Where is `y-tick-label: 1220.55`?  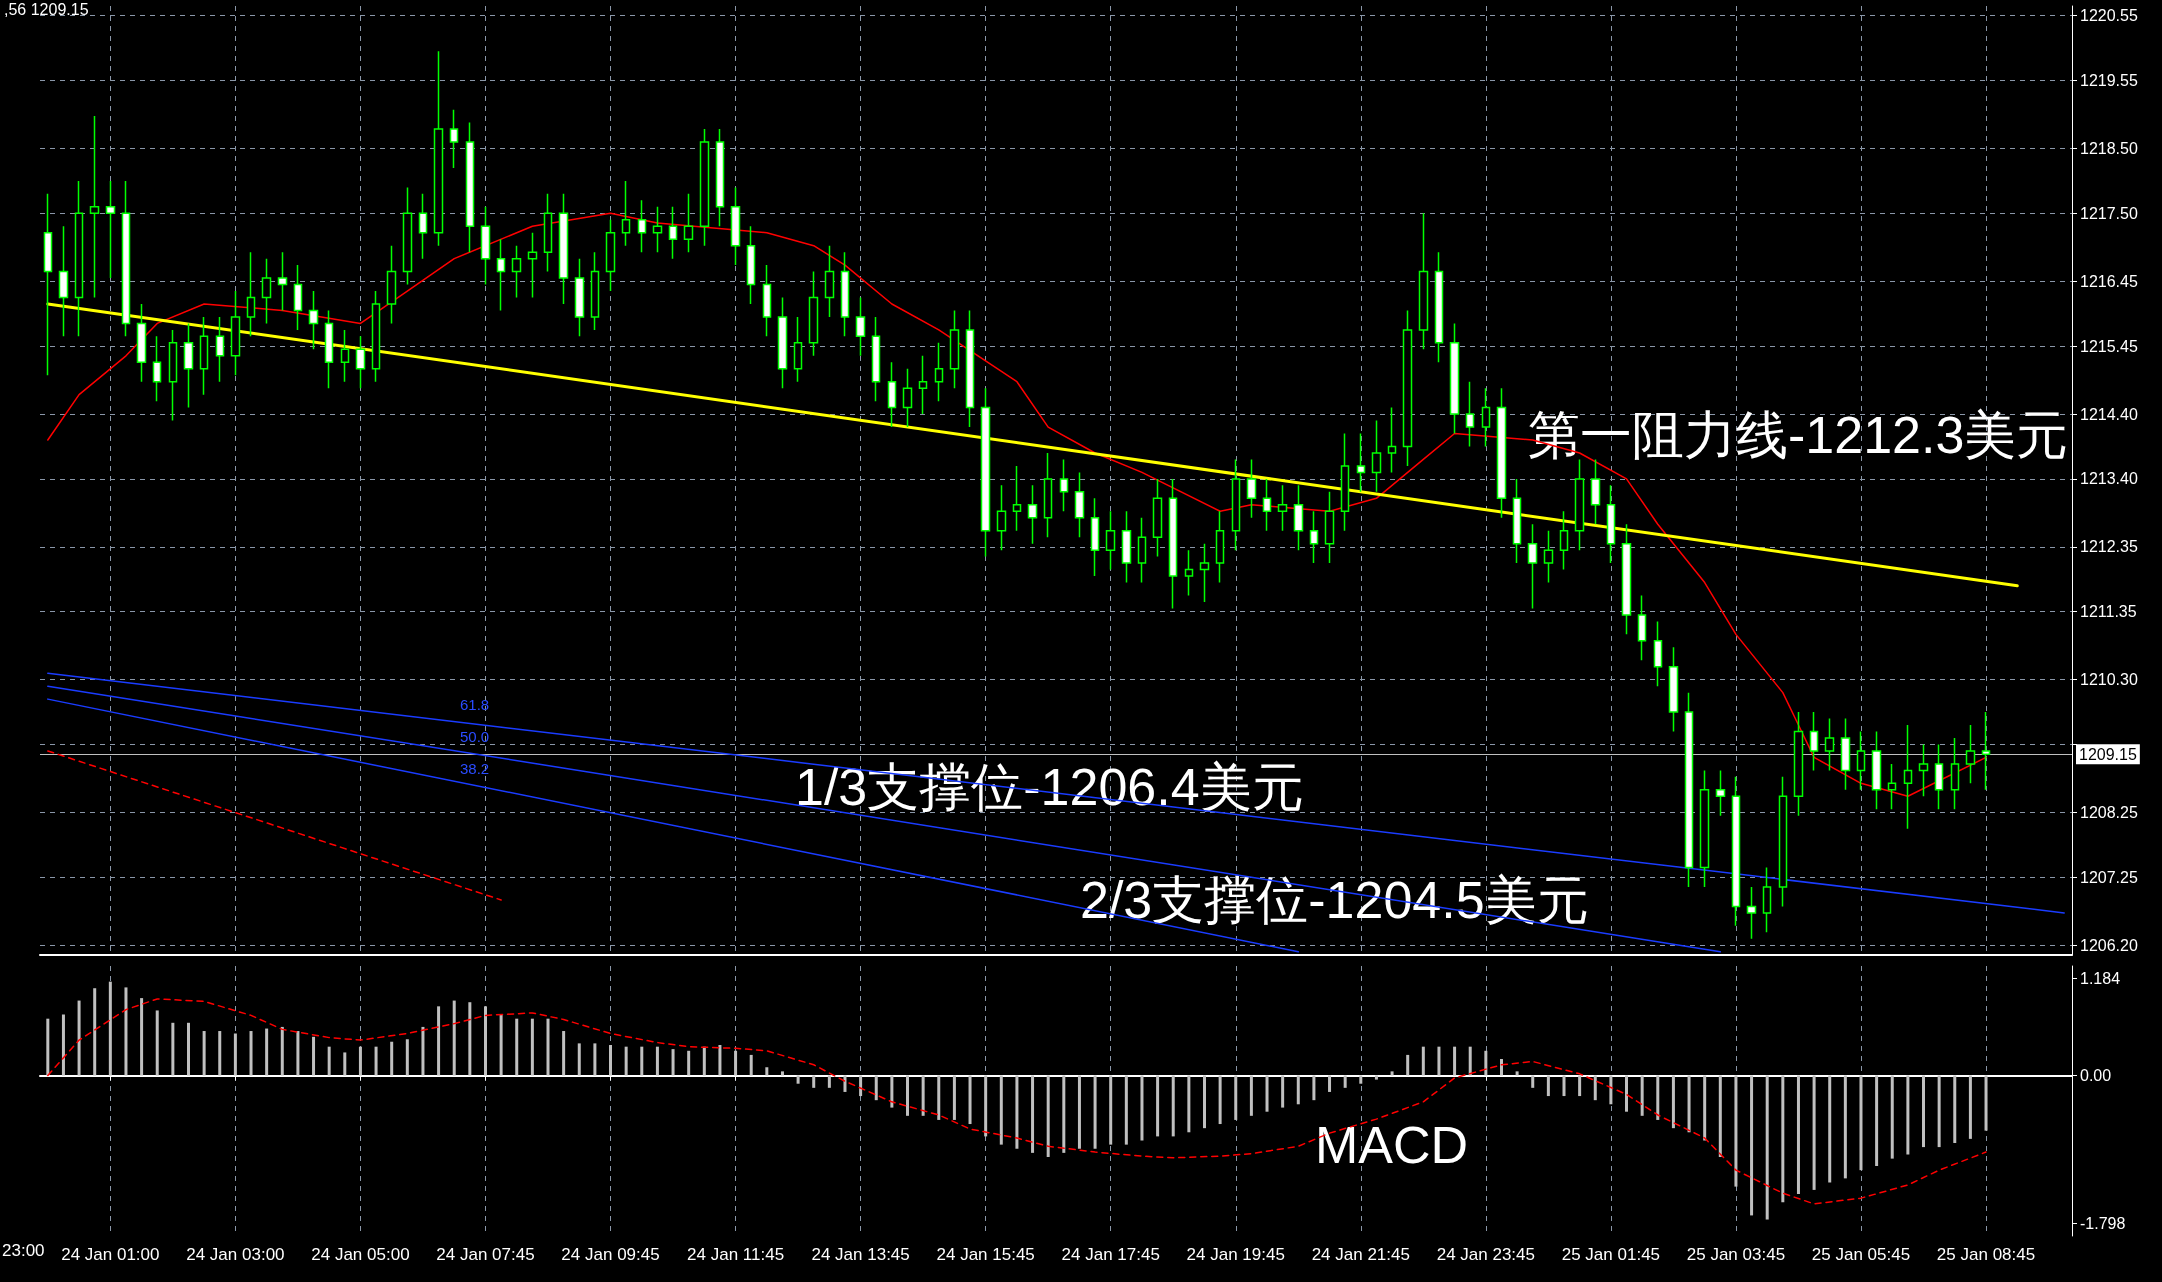 y-tick-label: 1220.55 is located at coordinates (2109, 16).